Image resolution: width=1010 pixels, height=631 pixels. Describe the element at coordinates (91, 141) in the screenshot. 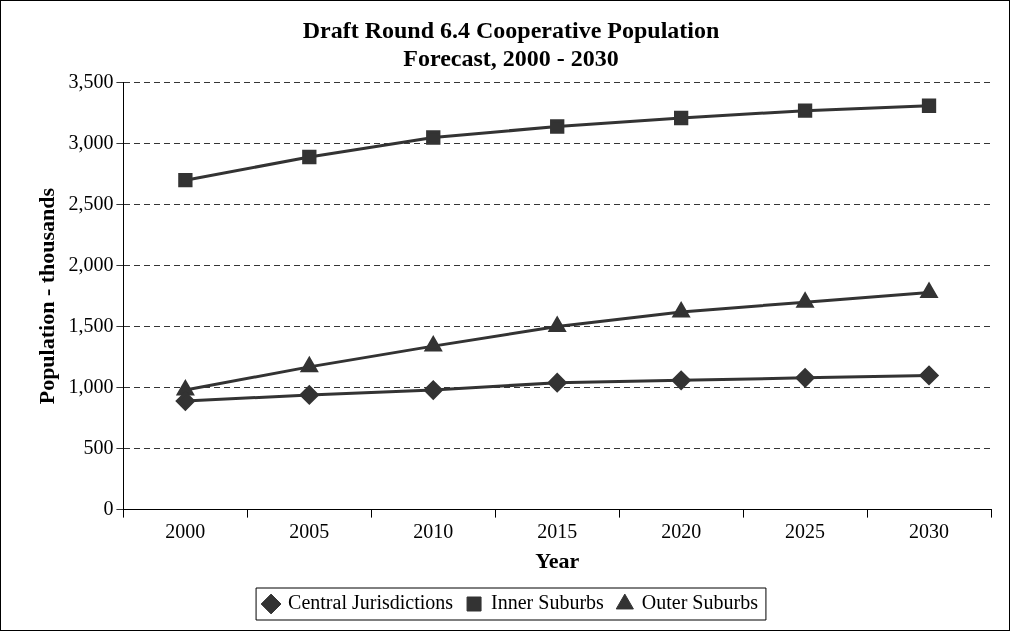

I see `y-tick-label: 3,000` at that location.